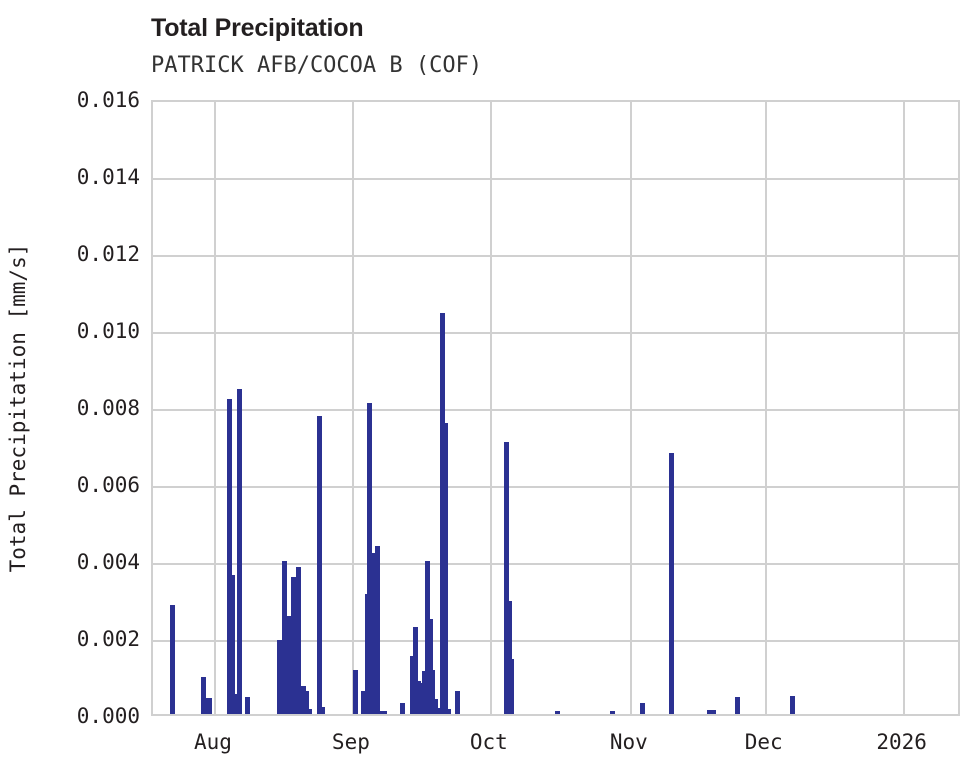 The height and width of the screenshot is (780, 980). What do you see at coordinates (317, 65) in the screenshot?
I see `chart-subtitle: PATRICK AFB/COCOA B (COF)` at bounding box center [317, 65].